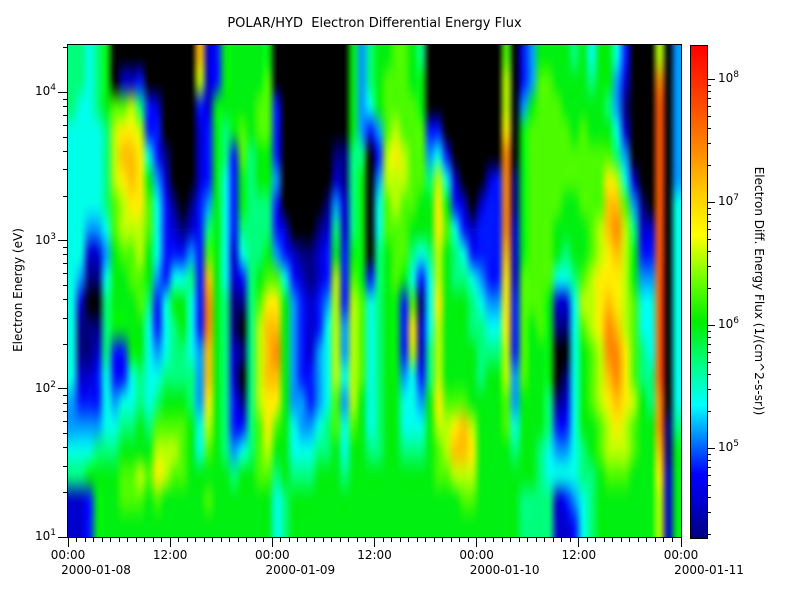  Describe the element at coordinates (709, 570) in the screenshot. I see `x-tick-date-label: 2000-01-11` at that location.